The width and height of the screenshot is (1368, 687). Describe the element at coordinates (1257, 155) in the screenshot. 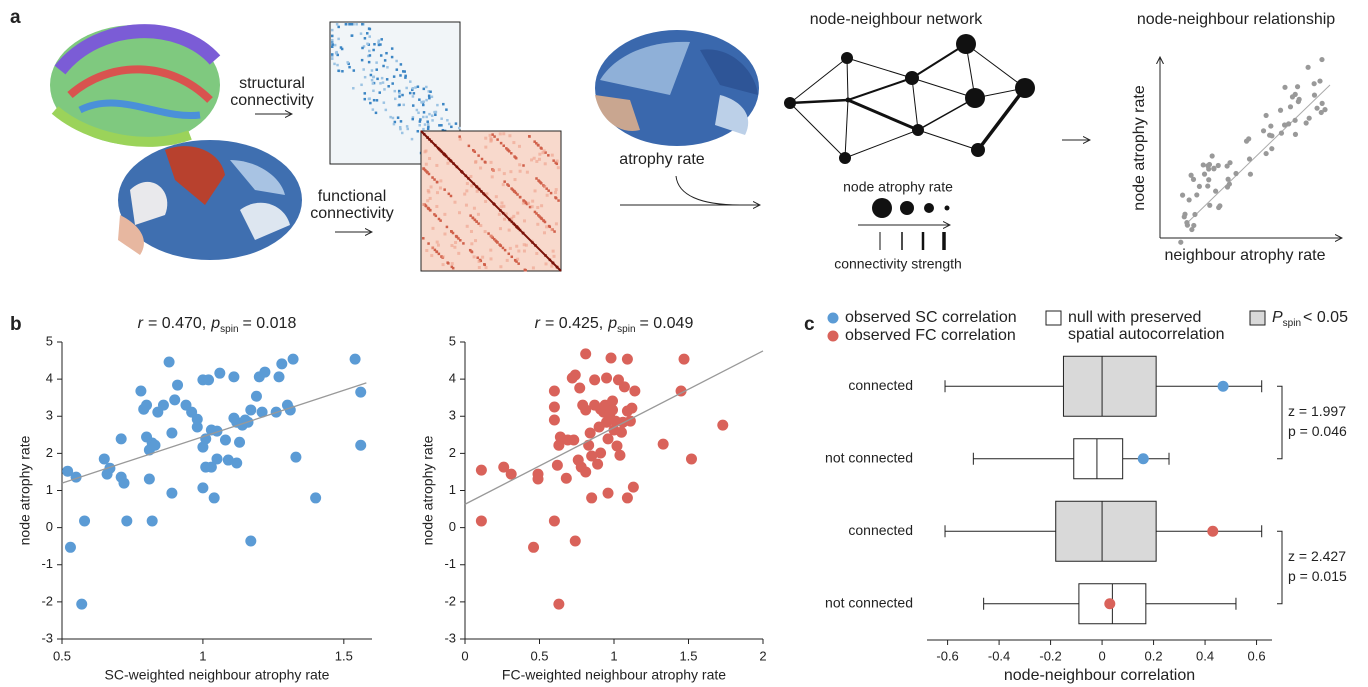

I see `schematic-trend` at that location.